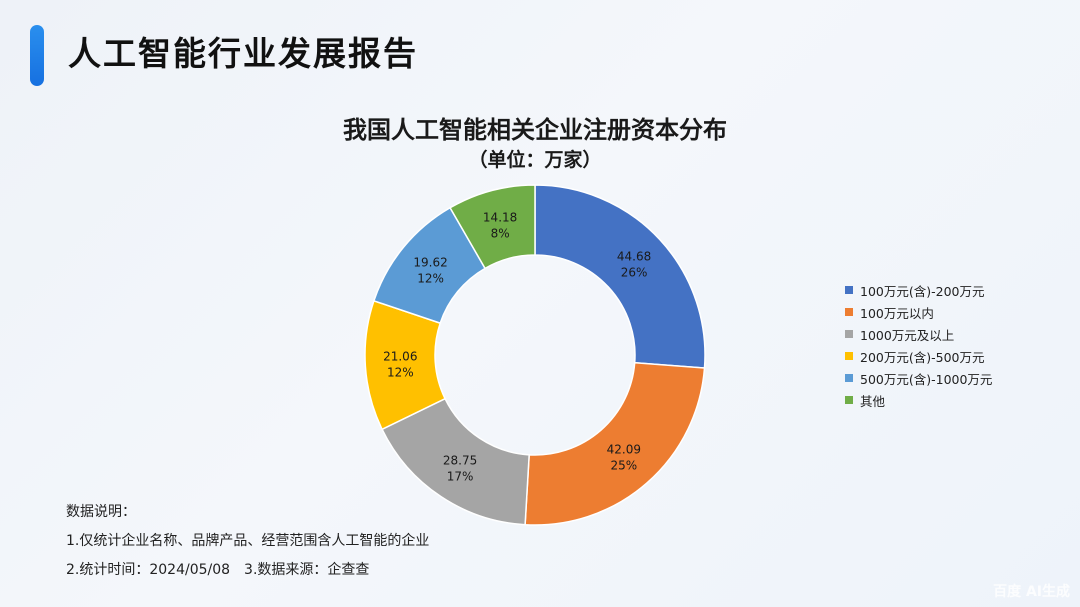 Image resolution: width=1080 pixels, height=607 pixels. What do you see at coordinates (922, 357) in the screenshot?
I see `legend-label: 200万元(含)-500万元` at bounding box center [922, 357].